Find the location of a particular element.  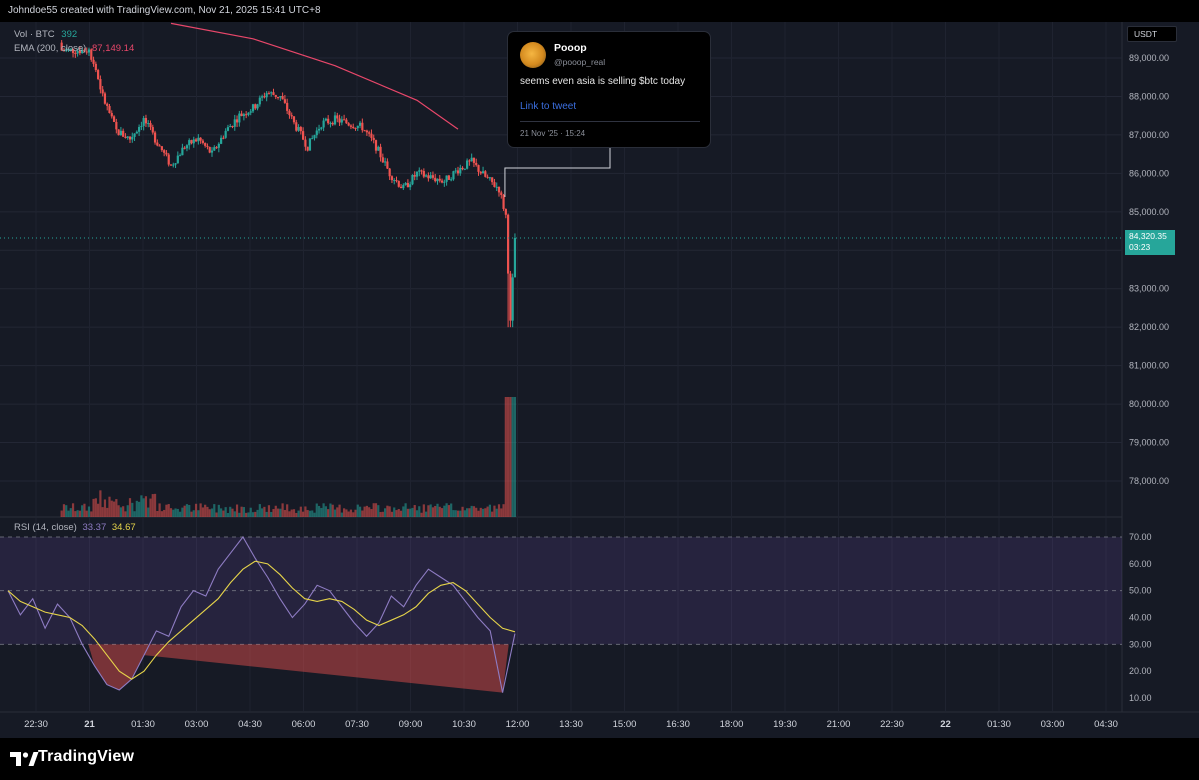

price-tick-label: 78,000.00 is located at coordinates (1149, 481).